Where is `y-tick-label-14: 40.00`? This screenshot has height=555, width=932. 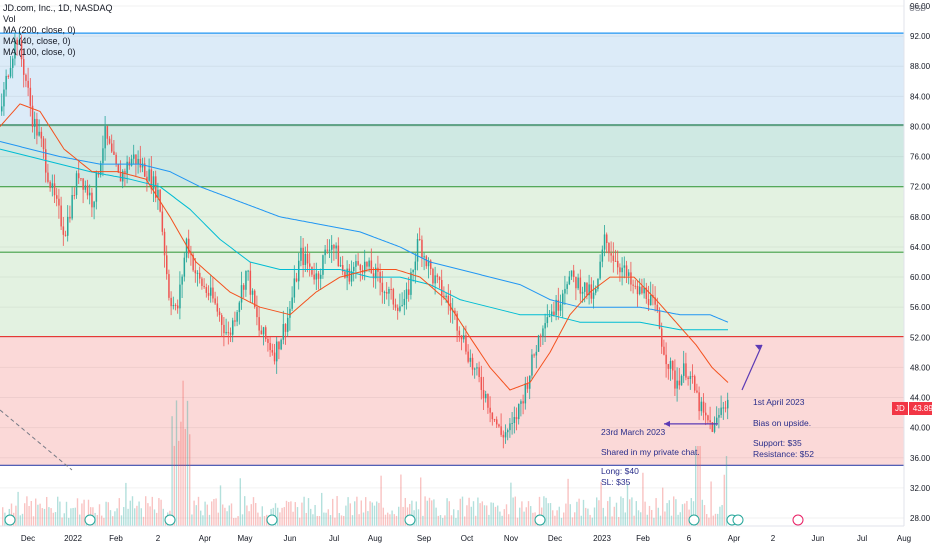 y-tick-label-14: 40.00 is located at coordinates (920, 428).